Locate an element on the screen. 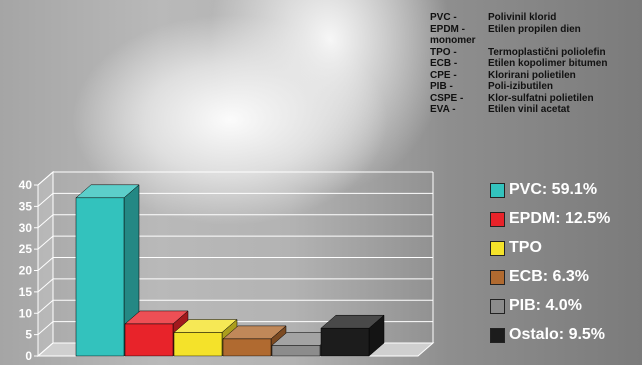  y-tick-label: 30 is located at coordinates (26, 228).